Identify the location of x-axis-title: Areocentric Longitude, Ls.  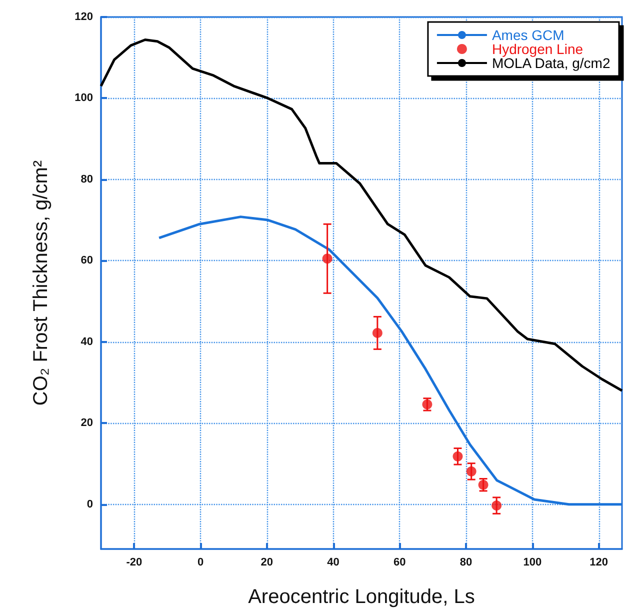
(361, 597).